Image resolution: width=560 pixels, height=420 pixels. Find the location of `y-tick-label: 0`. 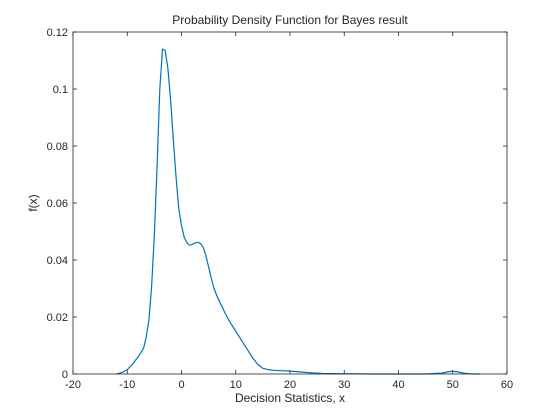

y-tick-label: 0 is located at coordinates (65, 375).